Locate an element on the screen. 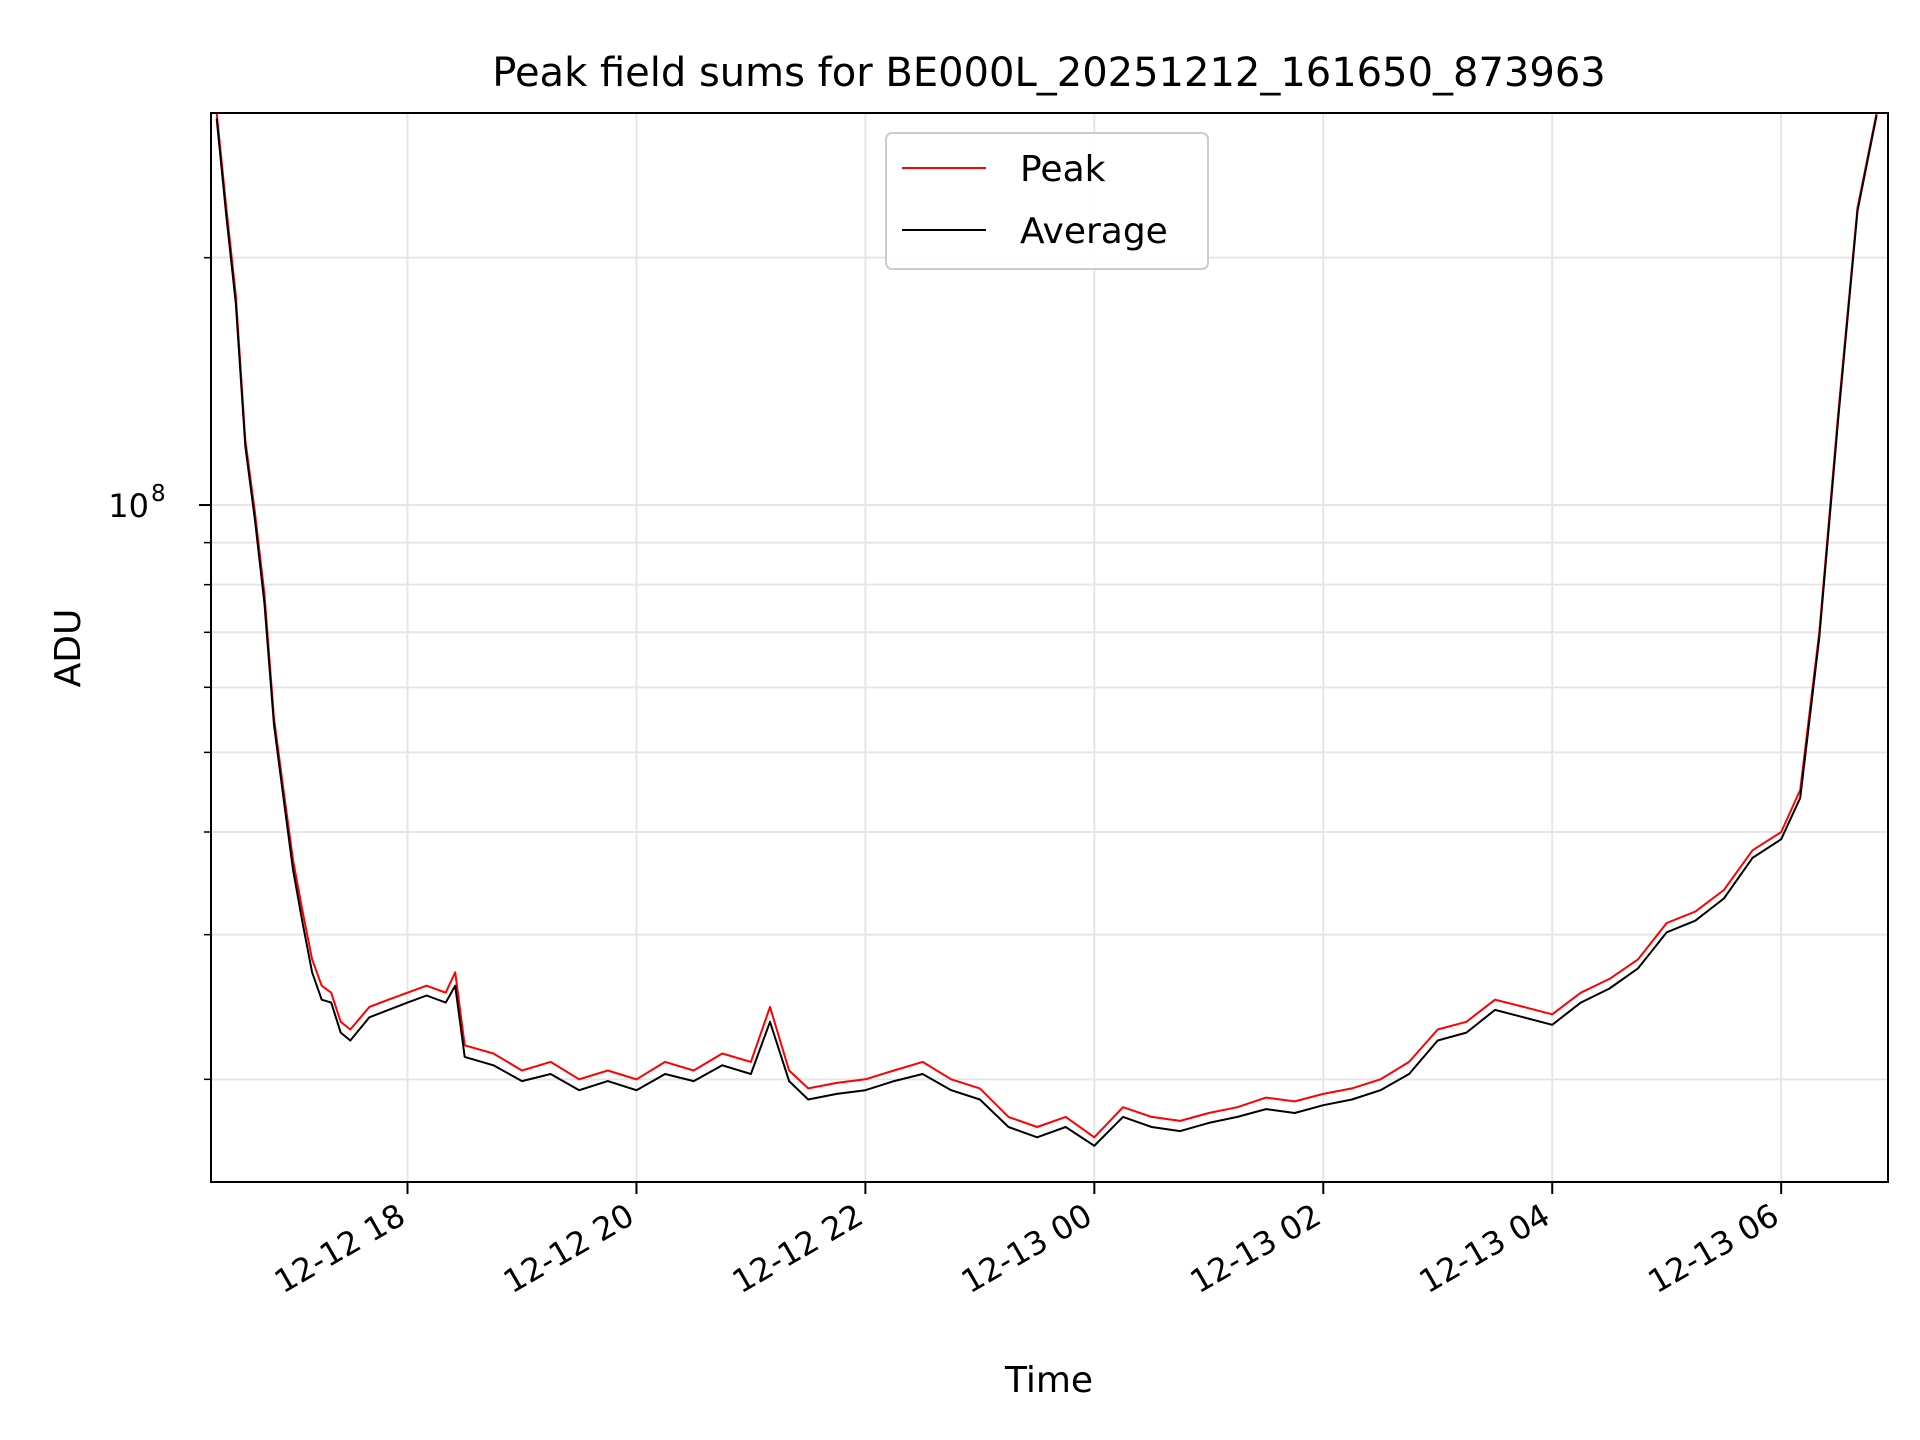 The image size is (1920, 1440). x-tick-label: 12-12 22 is located at coordinates (798, 1248).